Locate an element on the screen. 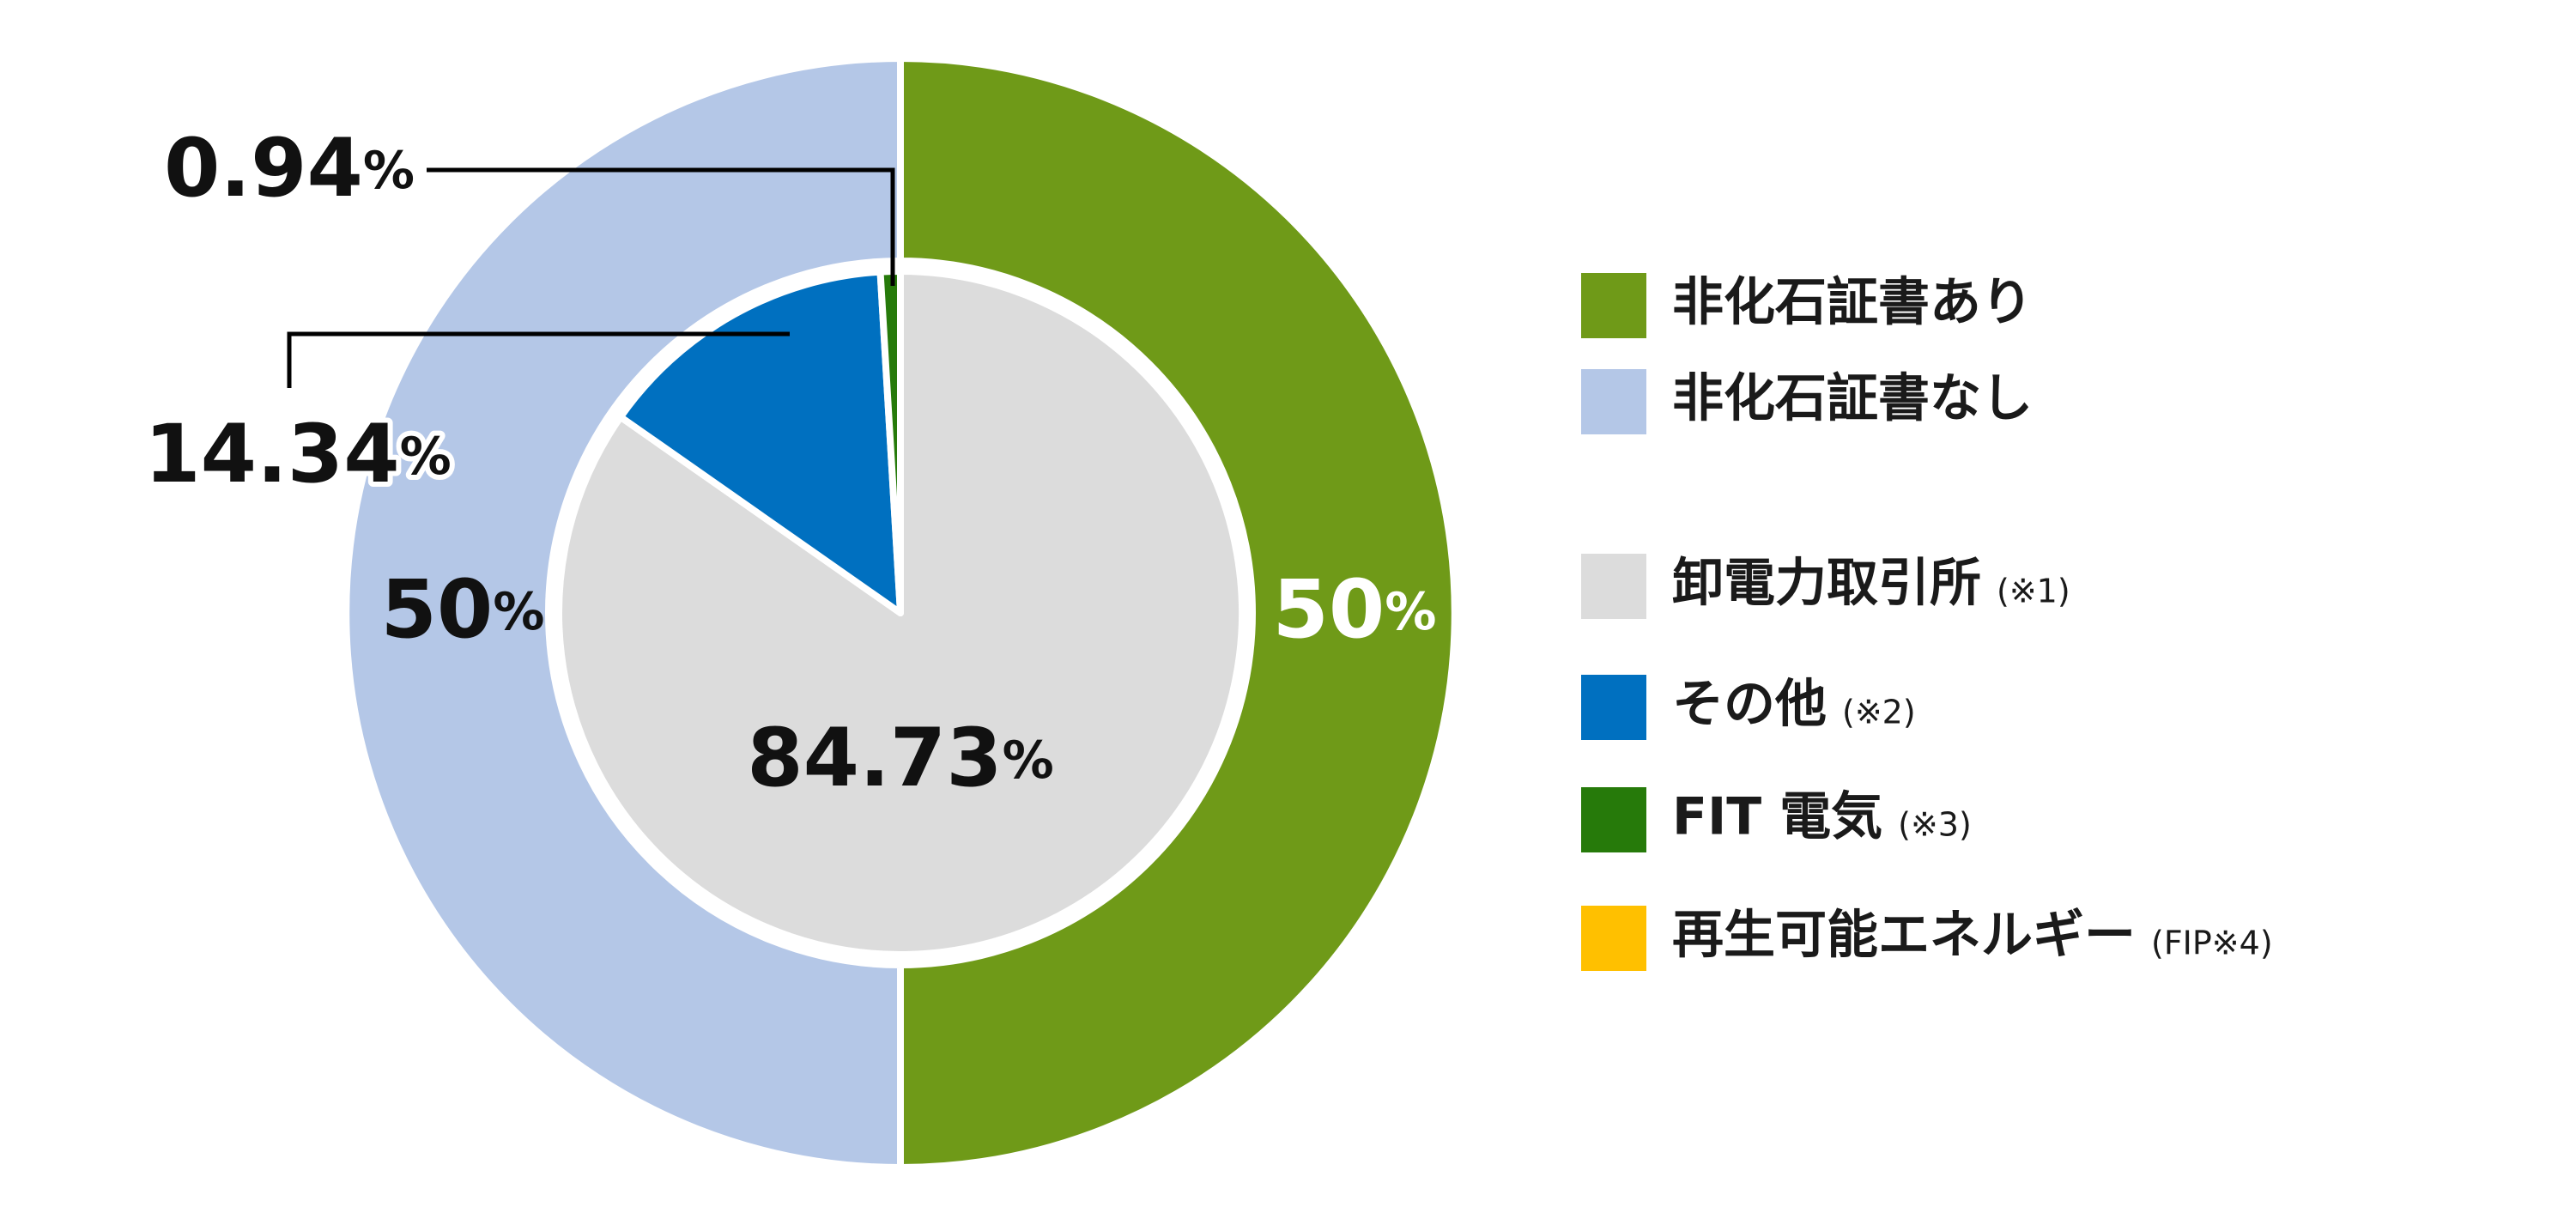  legend-label: 非化石証書あり is located at coordinates (1852, 303).